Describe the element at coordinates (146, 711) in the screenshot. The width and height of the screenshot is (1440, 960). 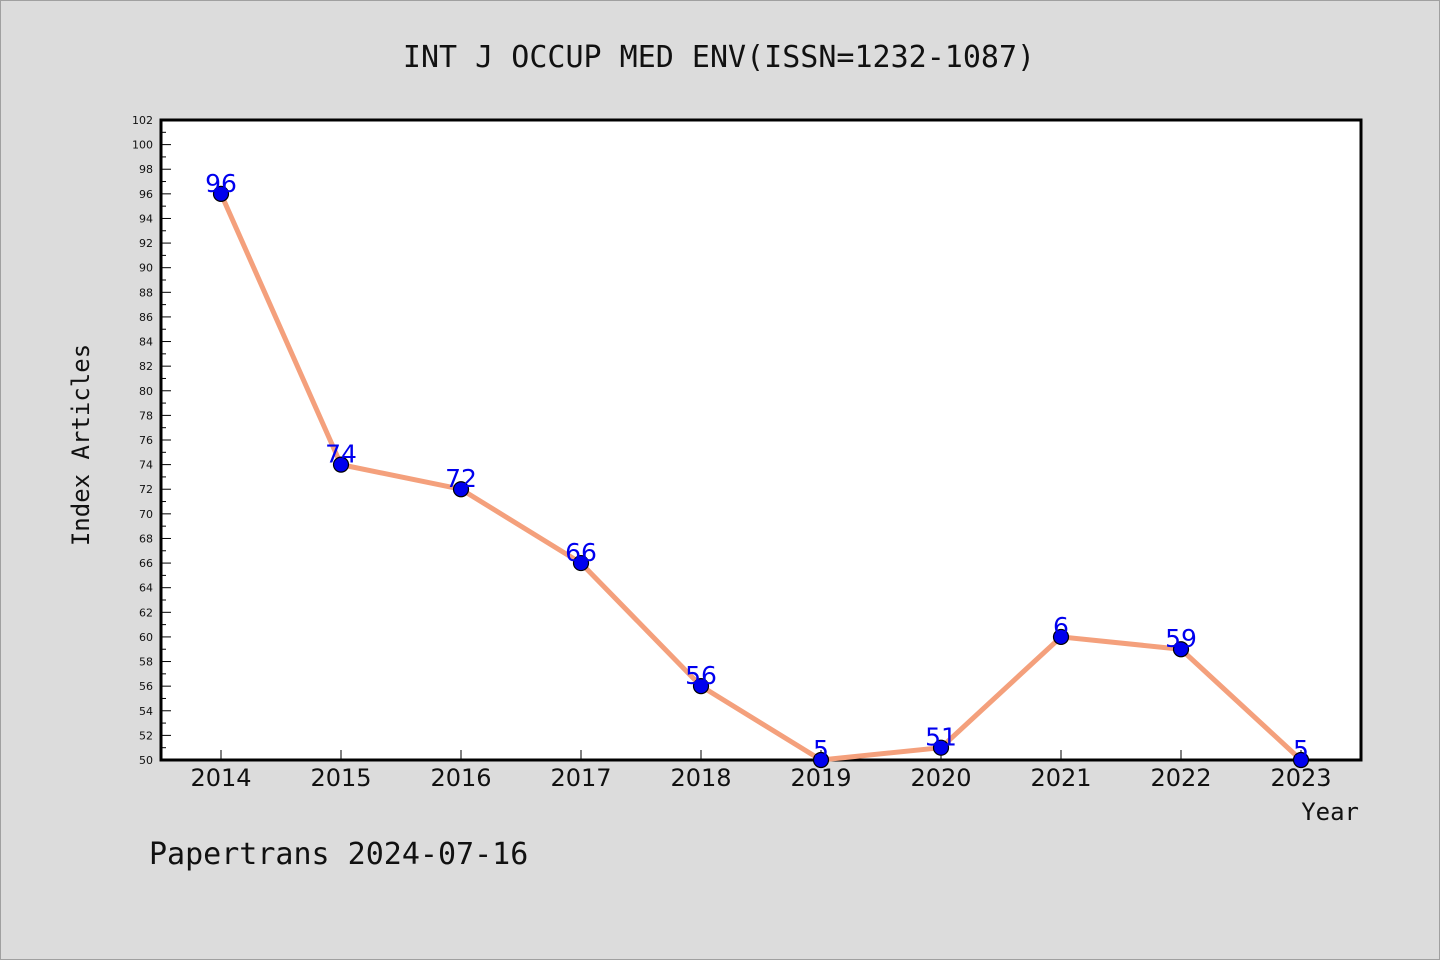
I see `y-tick-label: 54` at that location.